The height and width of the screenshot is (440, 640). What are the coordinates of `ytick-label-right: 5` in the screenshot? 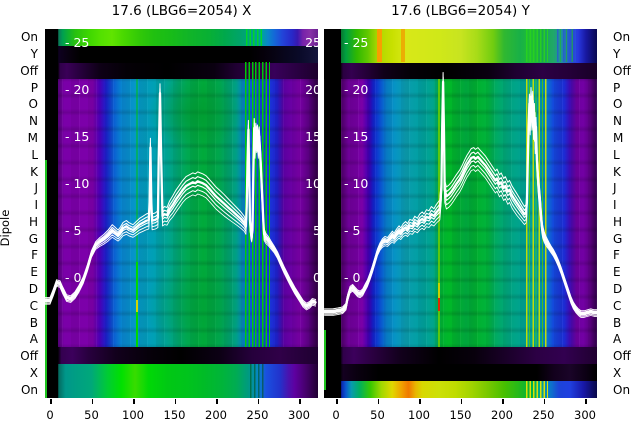 It's located at (315, 230).